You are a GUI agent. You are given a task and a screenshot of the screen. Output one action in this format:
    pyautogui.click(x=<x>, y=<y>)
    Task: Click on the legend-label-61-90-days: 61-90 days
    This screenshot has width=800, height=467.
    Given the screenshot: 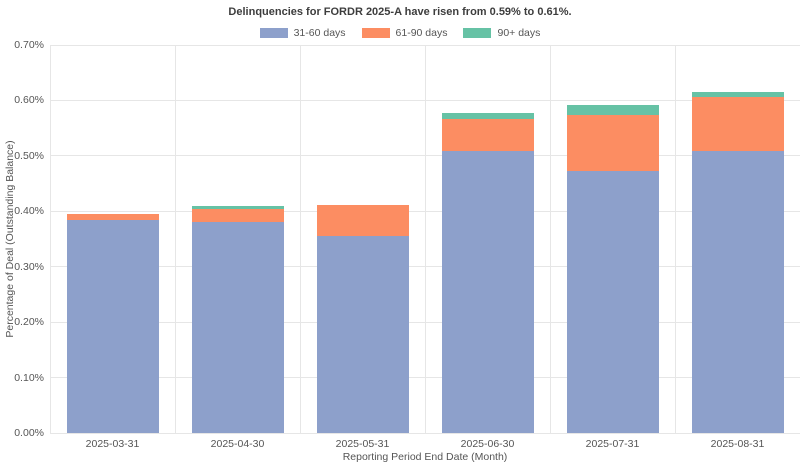 What is the action you would take?
    pyautogui.click(x=421, y=32)
    